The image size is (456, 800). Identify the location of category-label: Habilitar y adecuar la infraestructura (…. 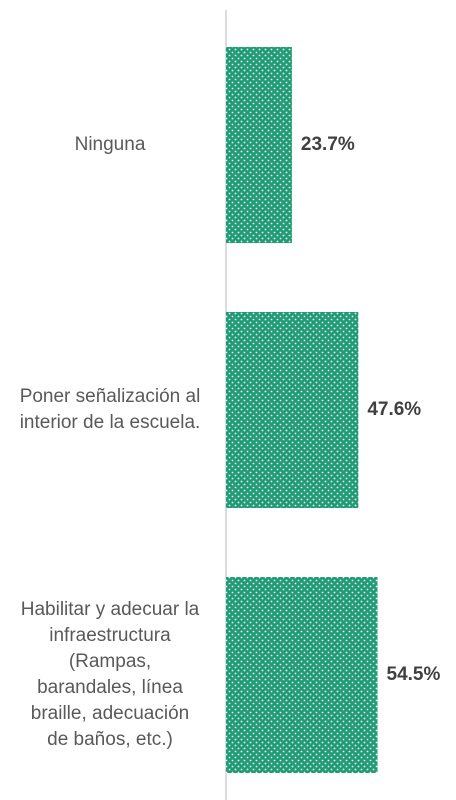
(110, 674).